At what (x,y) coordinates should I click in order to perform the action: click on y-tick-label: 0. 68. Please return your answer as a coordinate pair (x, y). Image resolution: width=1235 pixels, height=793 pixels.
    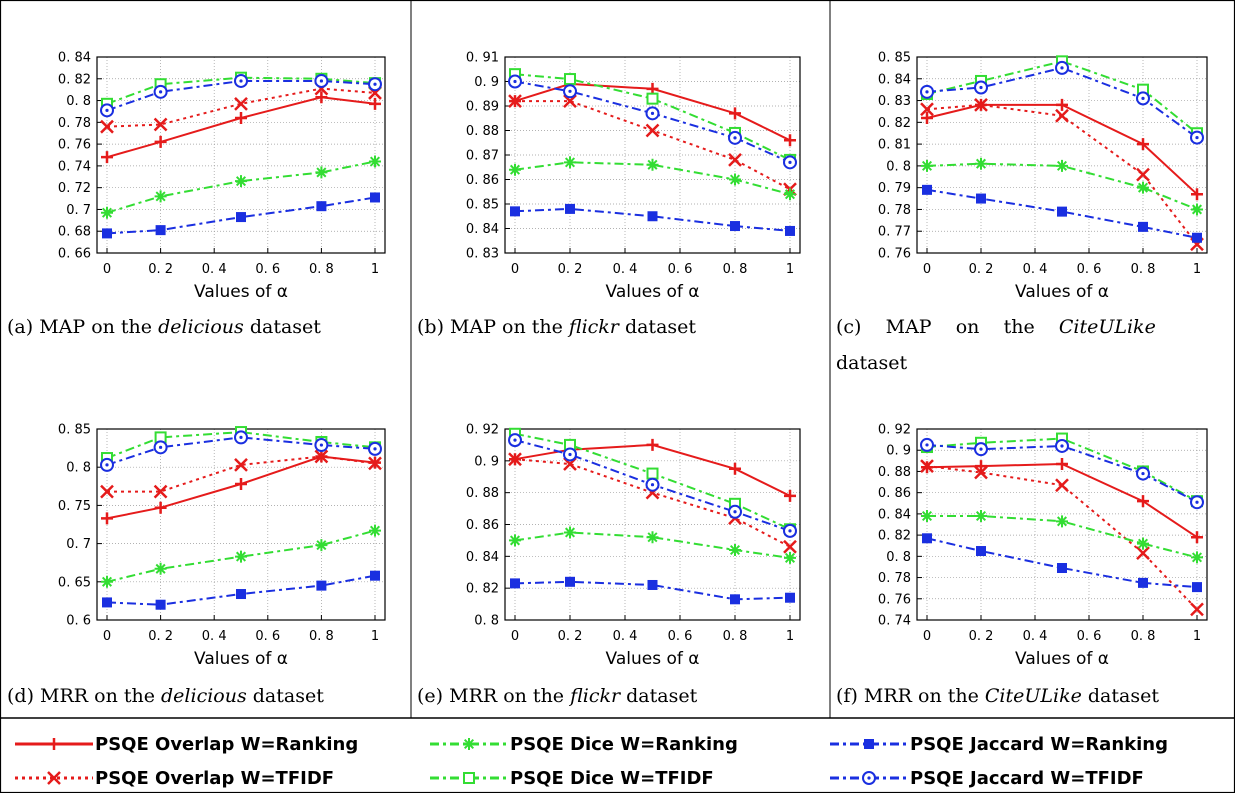
    Looking at the image, I should click on (74, 232).